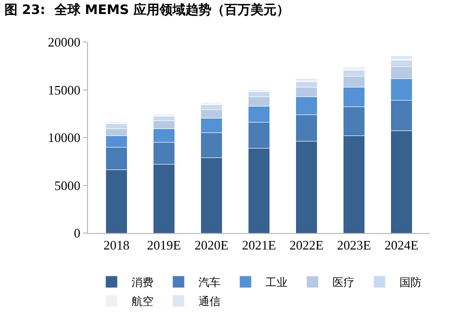  What do you see at coordinates (401, 245) in the screenshot?
I see `x-tick-label: 2024E` at bounding box center [401, 245].